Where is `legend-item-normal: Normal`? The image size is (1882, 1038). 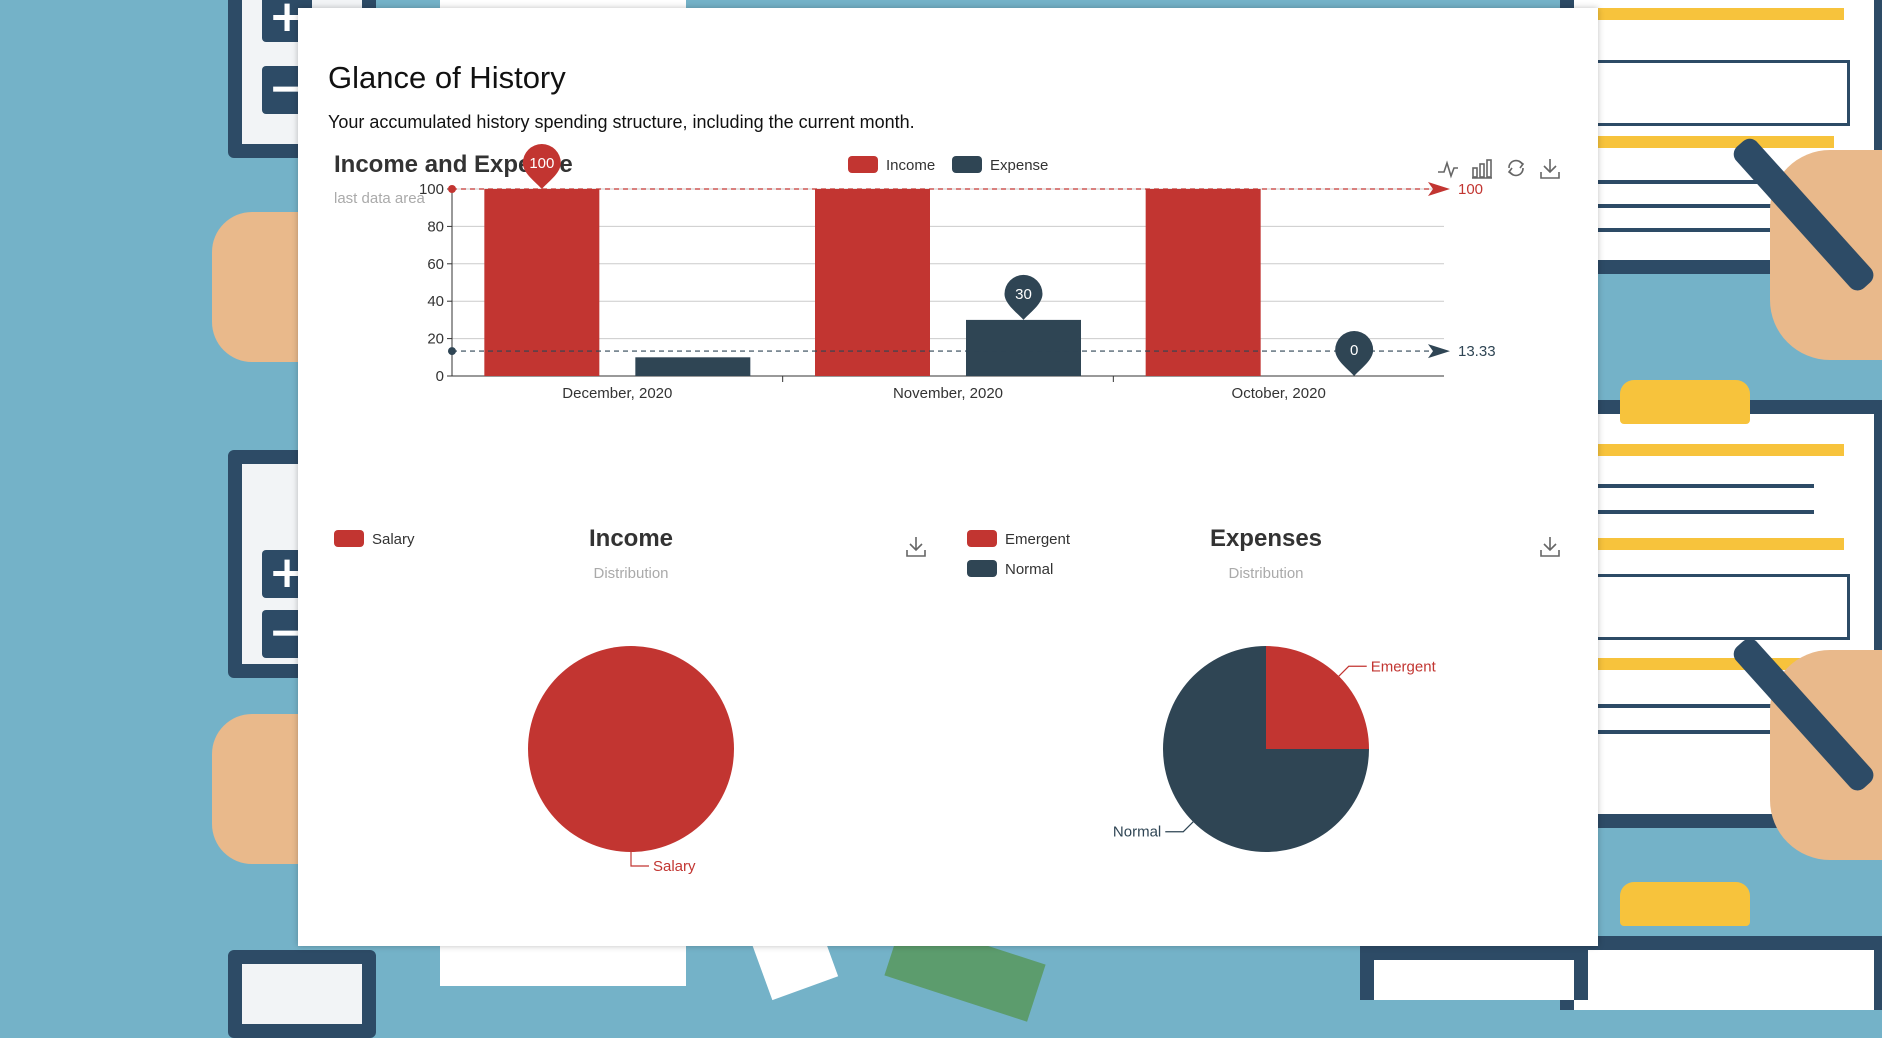 legend-item-normal: Normal is located at coordinates (1010, 569).